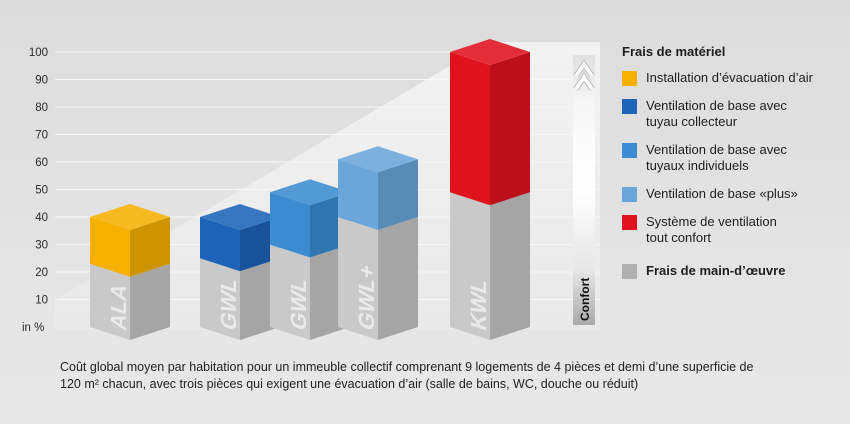 The image size is (850, 424). I want to click on y-tick-label: 30, so click(41, 246).